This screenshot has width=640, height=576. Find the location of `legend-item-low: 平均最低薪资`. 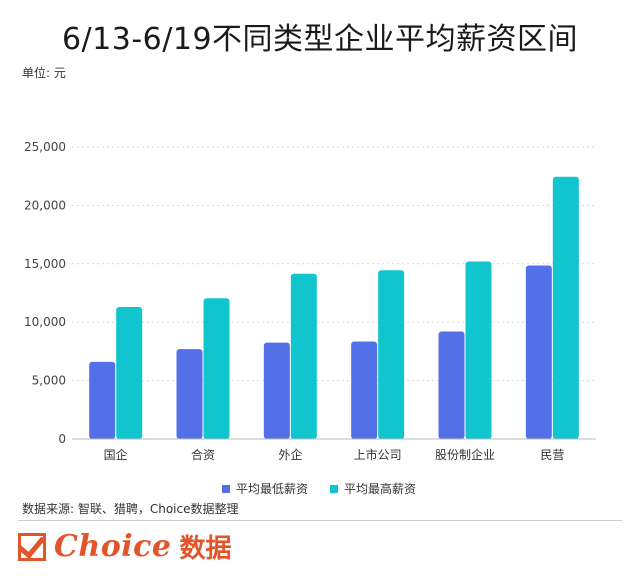

legend-item-low: 平均最低薪资 is located at coordinates (265, 488).